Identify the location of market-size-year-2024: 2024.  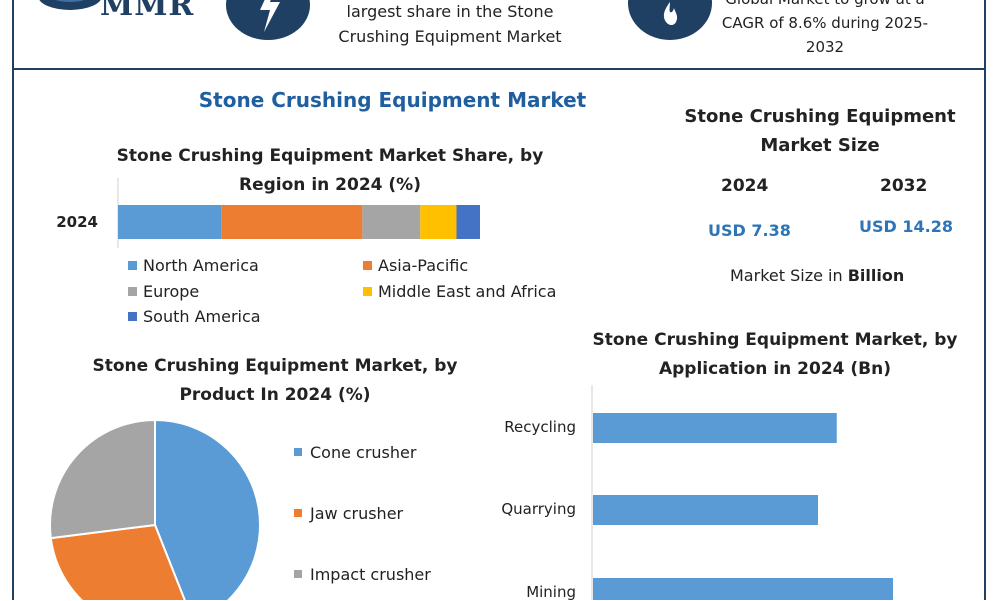
(745, 186).